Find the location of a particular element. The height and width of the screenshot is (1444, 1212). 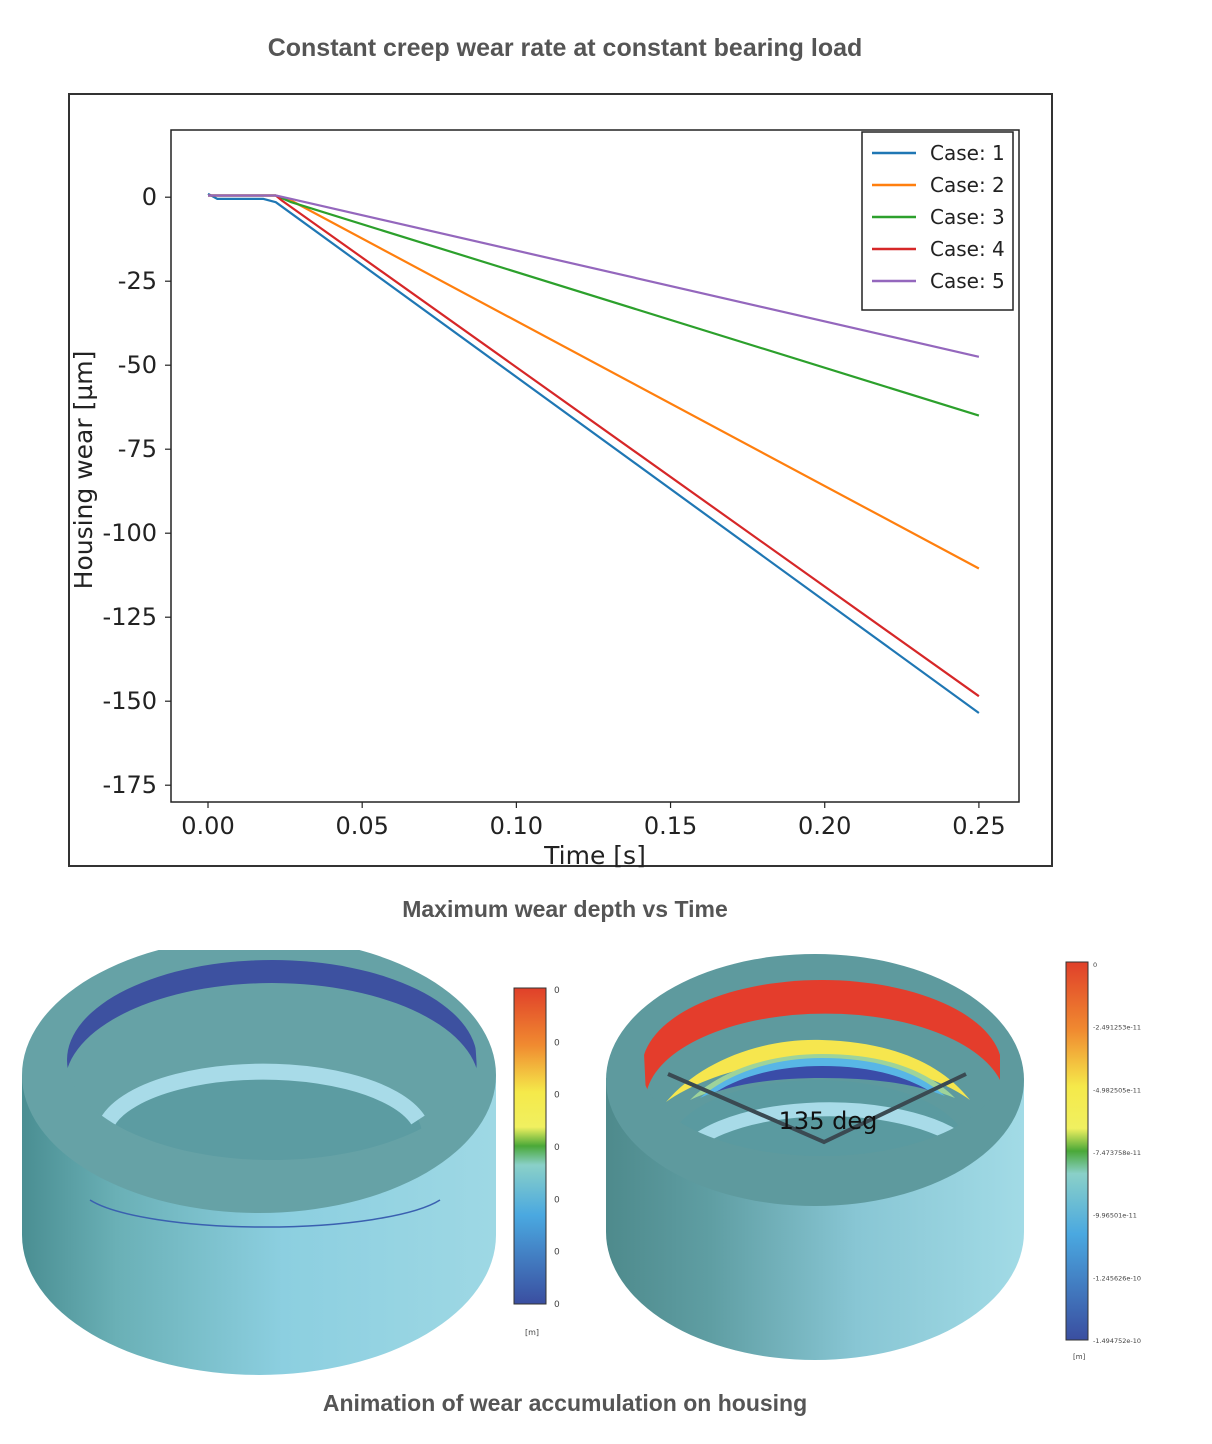

x-tick-label: 0.25 is located at coordinates (978, 826).